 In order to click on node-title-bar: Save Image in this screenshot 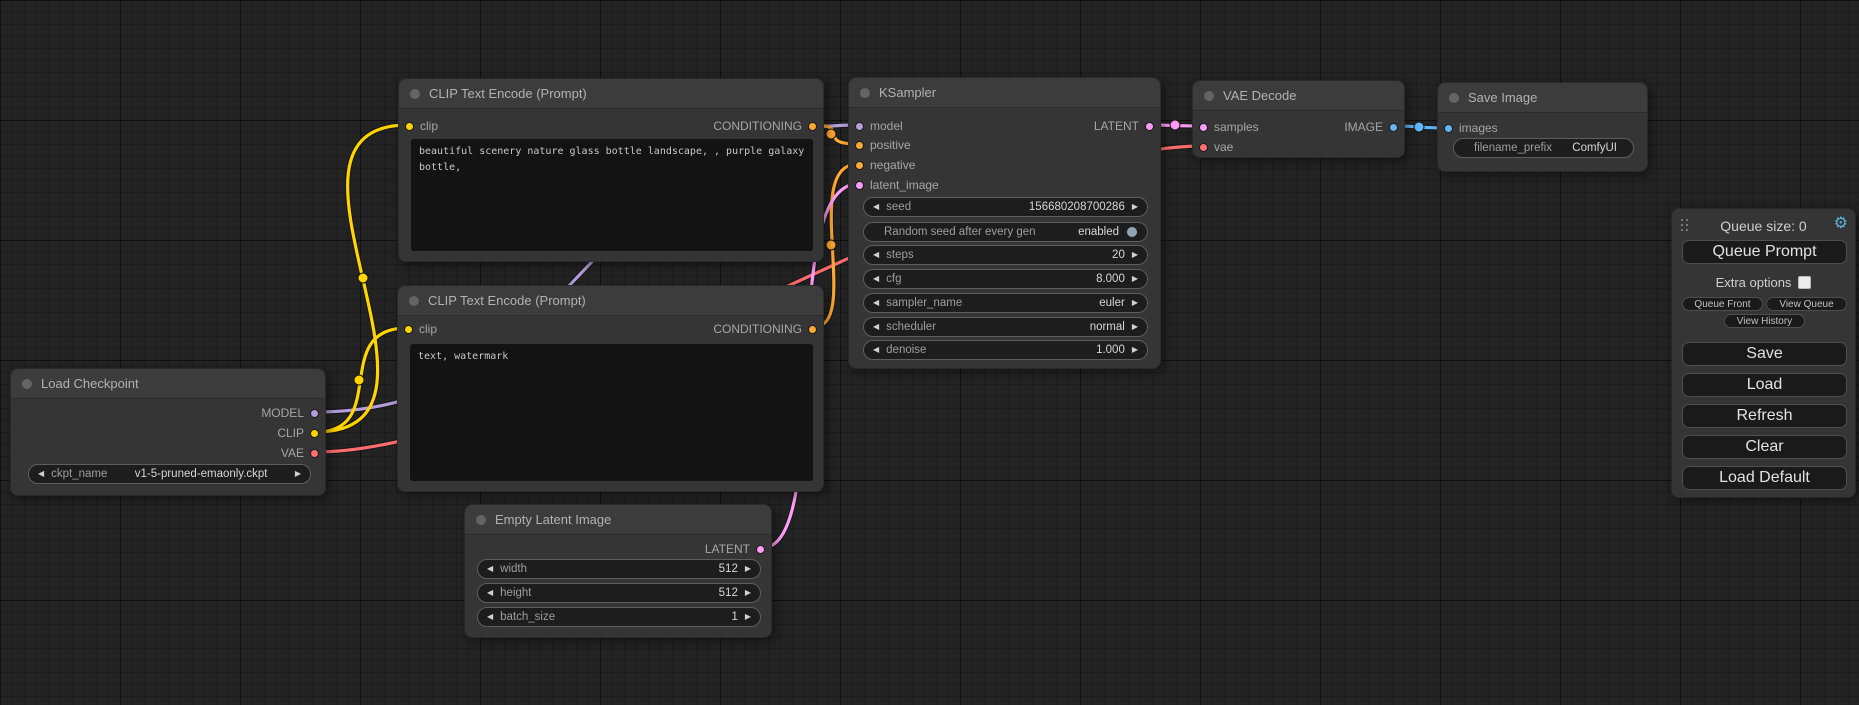, I will do `click(1542, 98)`.